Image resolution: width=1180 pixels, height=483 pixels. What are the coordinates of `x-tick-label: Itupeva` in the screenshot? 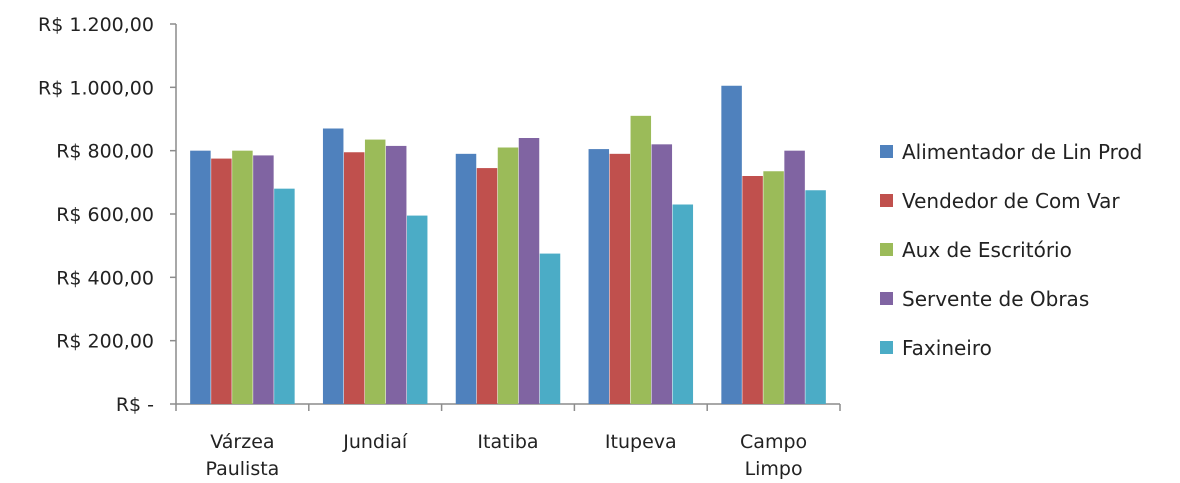 It's located at (641, 442).